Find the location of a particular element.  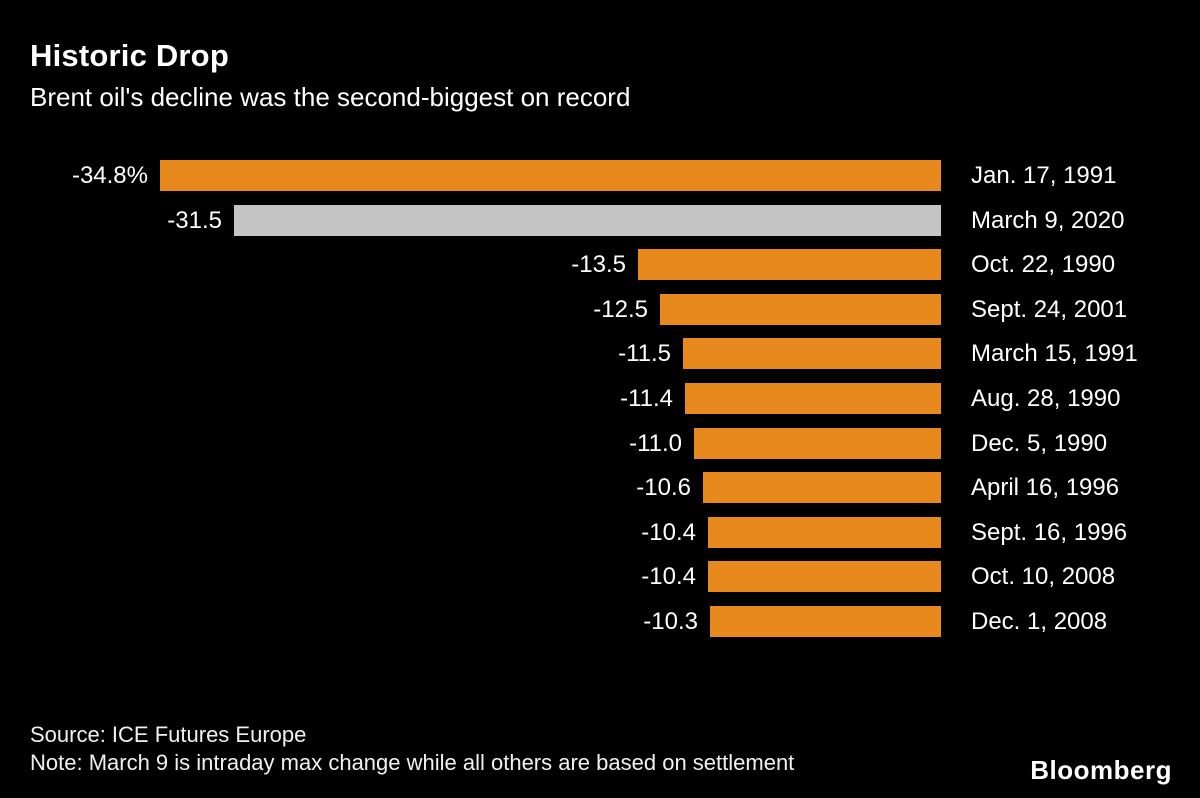

bar-row: -31.5 March 9, 2020 is located at coordinates (600, 220).